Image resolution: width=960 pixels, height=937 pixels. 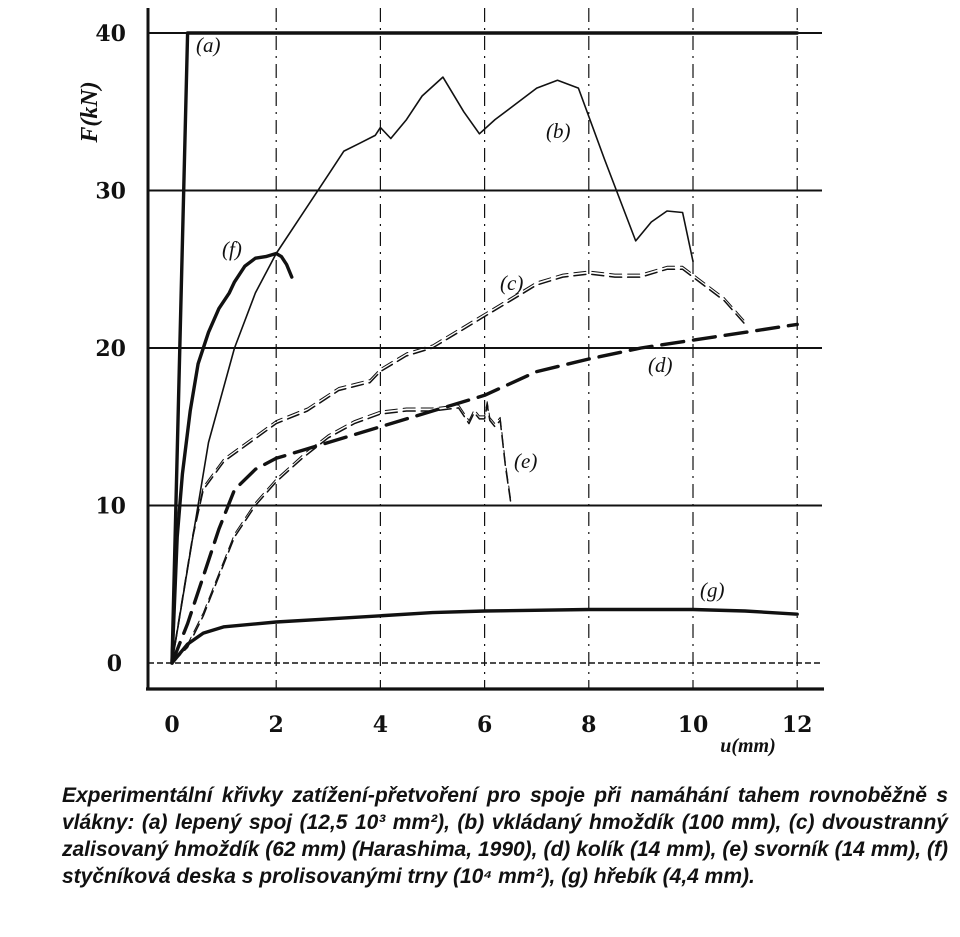 I want to click on curve-label-d: (d), so click(x=660, y=365).